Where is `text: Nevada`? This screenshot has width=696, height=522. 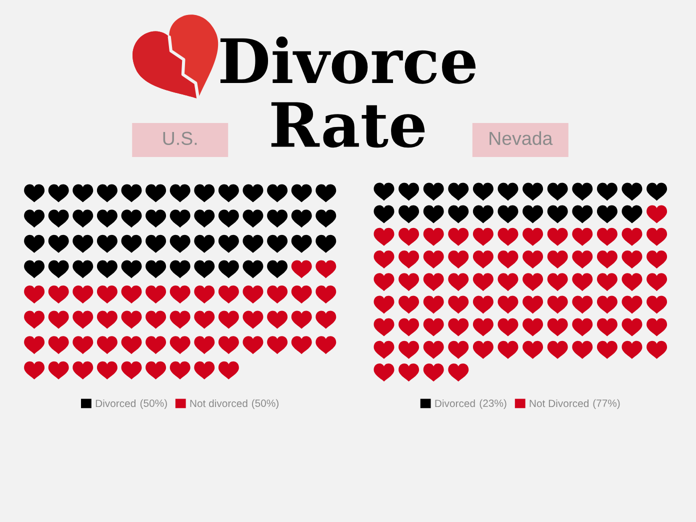 text: Nevada is located at coordinates (521, 138).